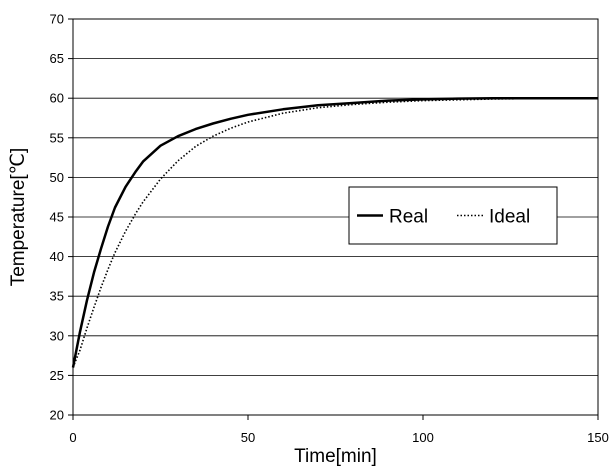  I want to click on y-tick-label: 70, so click(57, 19).